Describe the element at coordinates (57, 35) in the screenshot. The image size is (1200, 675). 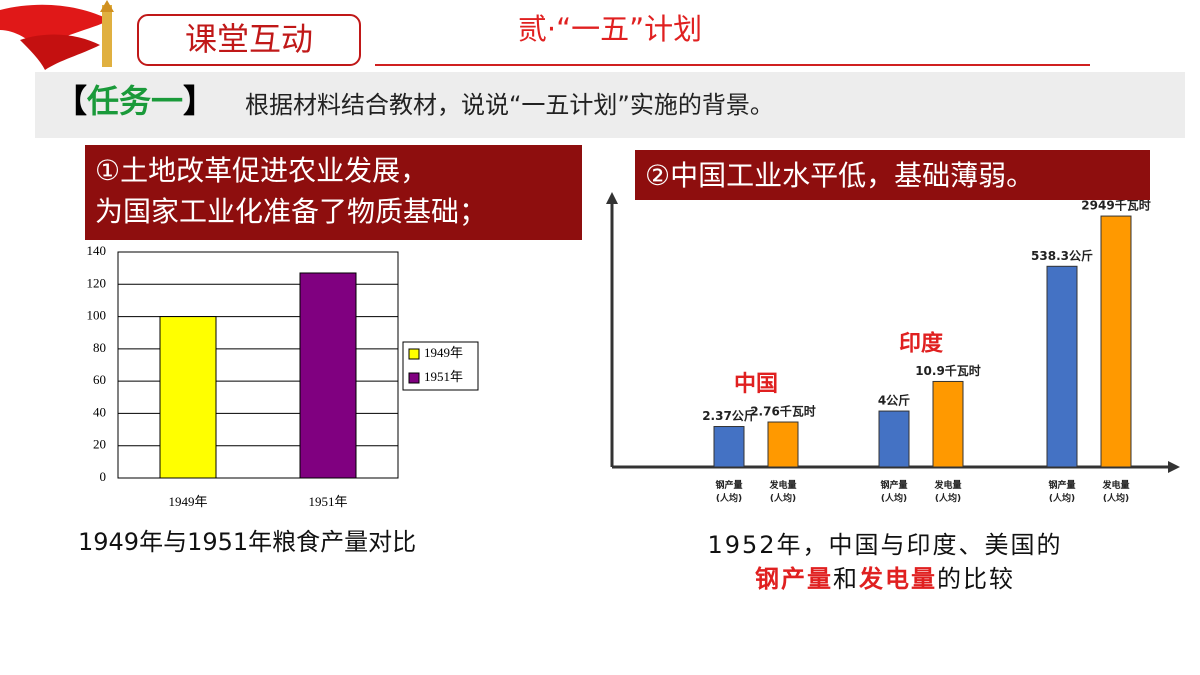
I see `flag-decoration` at that location.